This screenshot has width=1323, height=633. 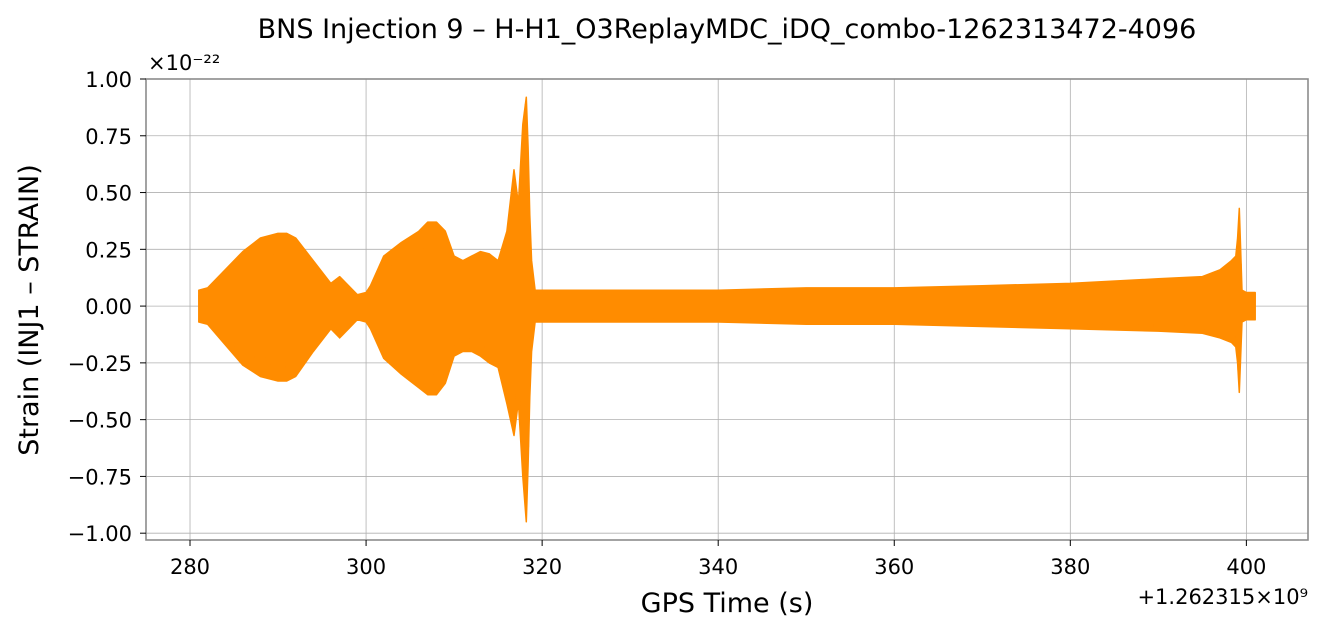 What do you see at coordinates (108, 194) in the screenshot?
I see `y-tick-label: 0.50` at bounding box center [108, 194].